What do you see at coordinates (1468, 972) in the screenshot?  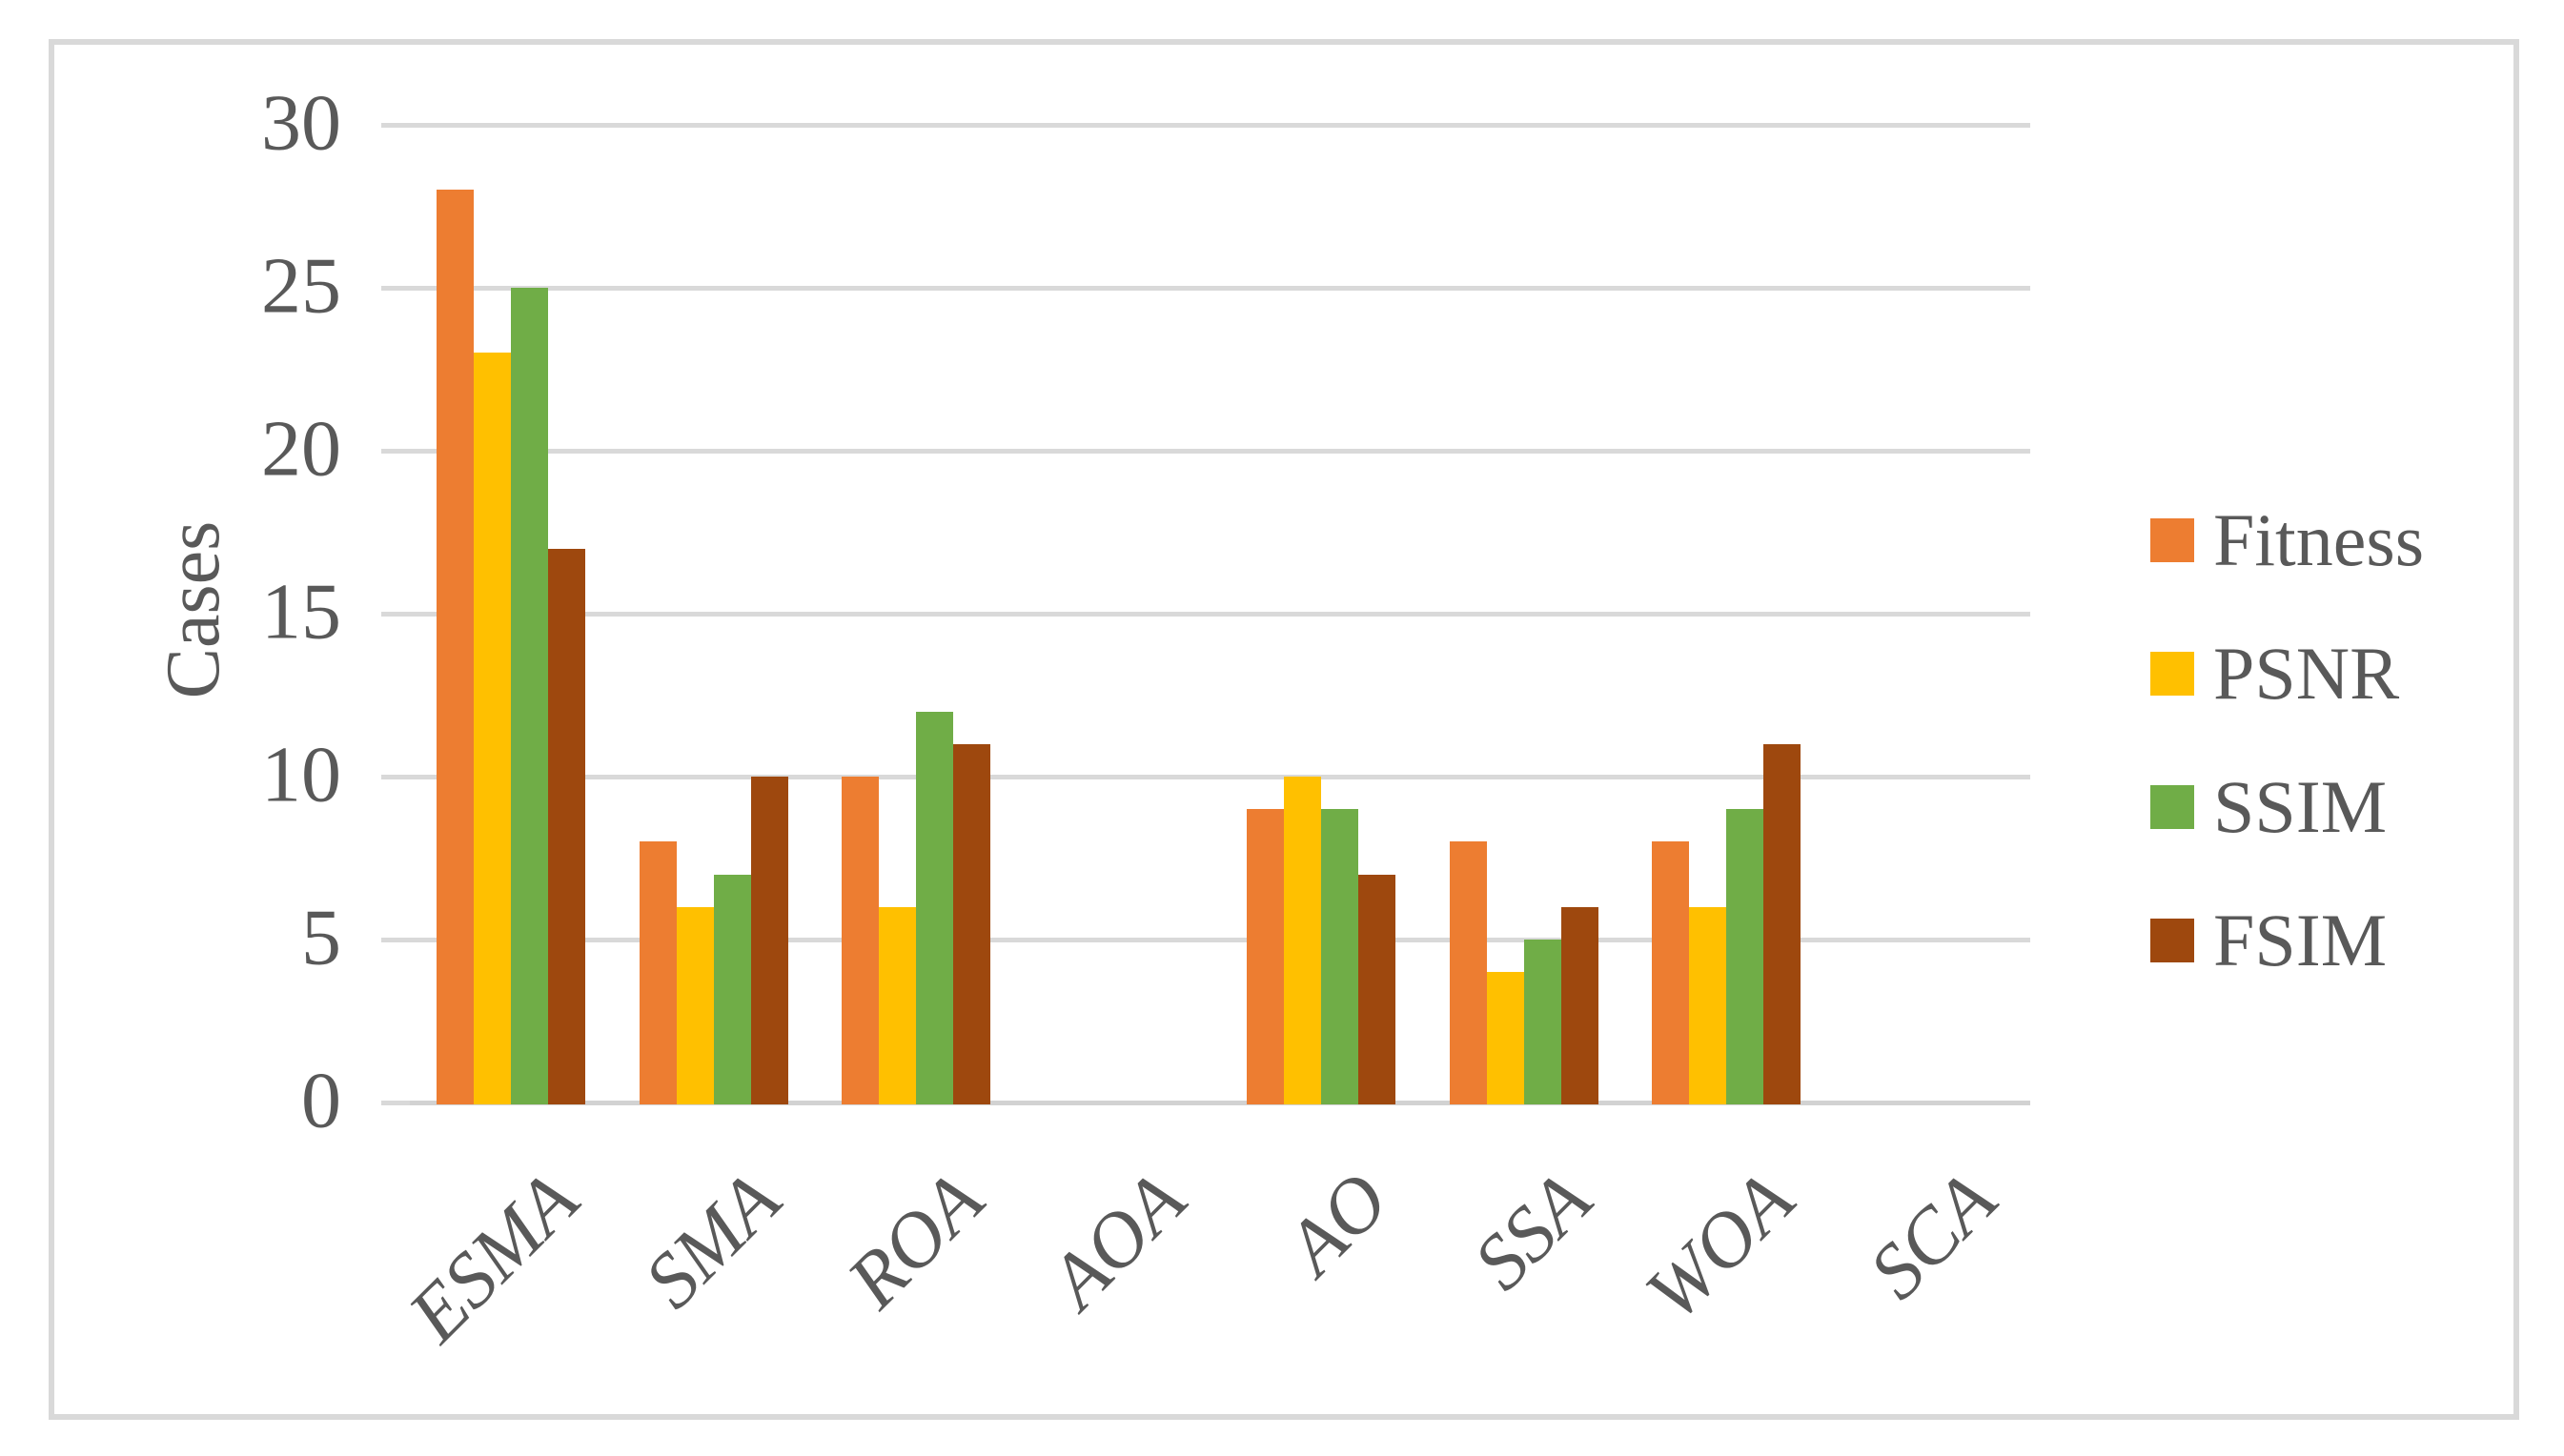 I see `bar-fitness-ssa` at bounding box center [1468, 972].